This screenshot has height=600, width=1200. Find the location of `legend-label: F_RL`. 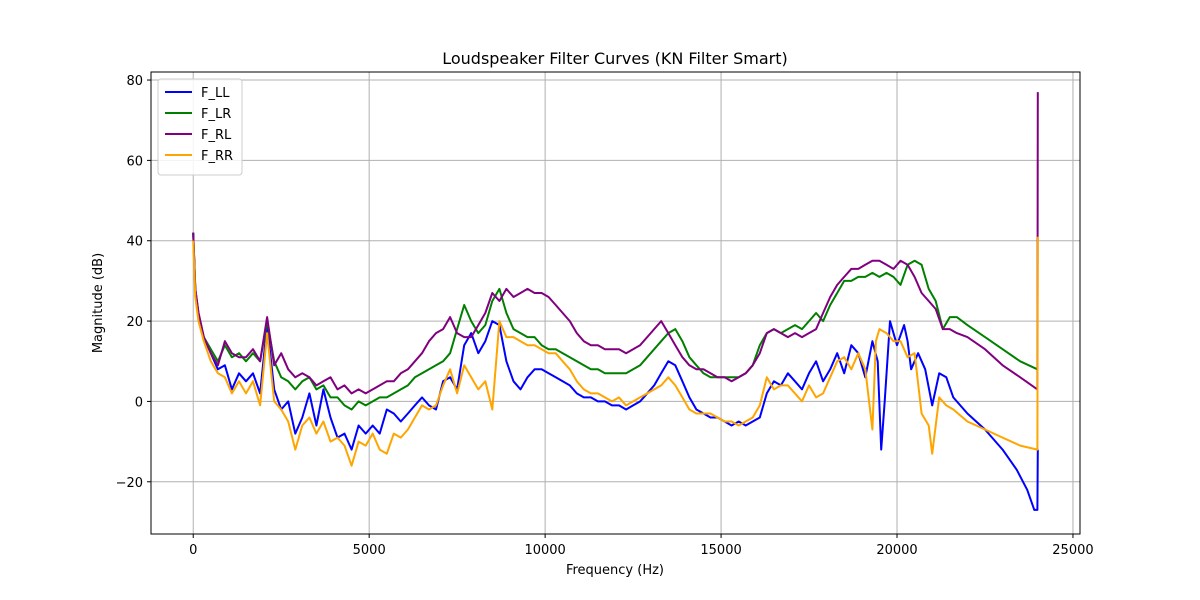

legend-label: F_RL is located at coordinates (216, 135).